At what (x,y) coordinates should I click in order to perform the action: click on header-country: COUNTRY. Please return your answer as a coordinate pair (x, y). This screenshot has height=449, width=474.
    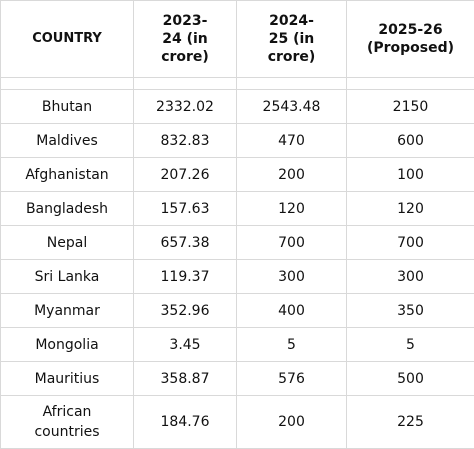
    Looking at the image, I should click on (67, 39).